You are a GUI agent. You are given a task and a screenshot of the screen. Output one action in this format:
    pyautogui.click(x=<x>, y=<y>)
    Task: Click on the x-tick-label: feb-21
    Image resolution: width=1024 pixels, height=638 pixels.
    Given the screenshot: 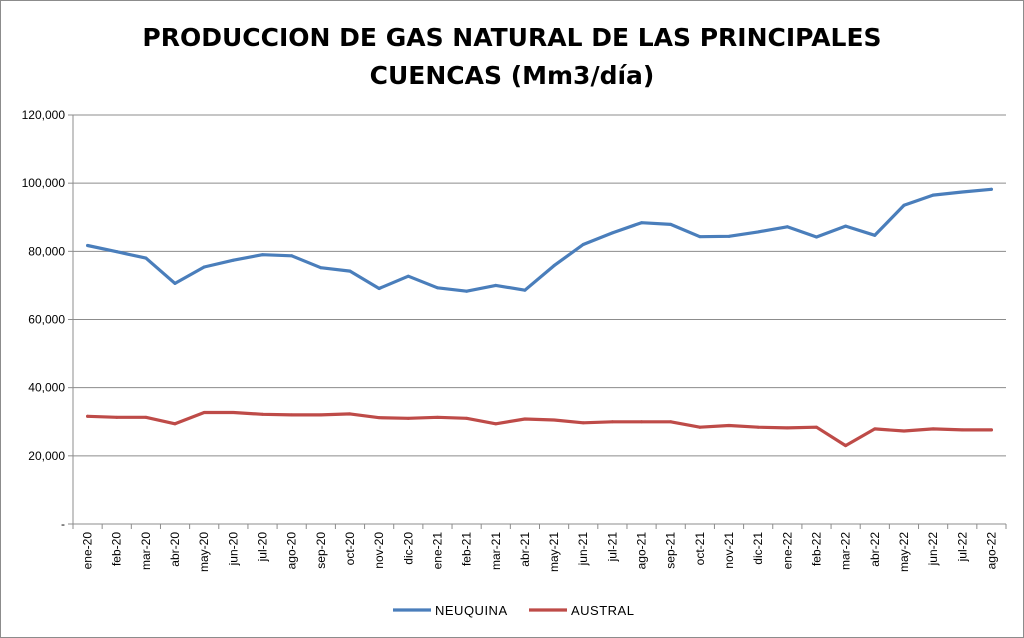 What is the action you would take?
    pyautogui.click(x=467, y=549)
    